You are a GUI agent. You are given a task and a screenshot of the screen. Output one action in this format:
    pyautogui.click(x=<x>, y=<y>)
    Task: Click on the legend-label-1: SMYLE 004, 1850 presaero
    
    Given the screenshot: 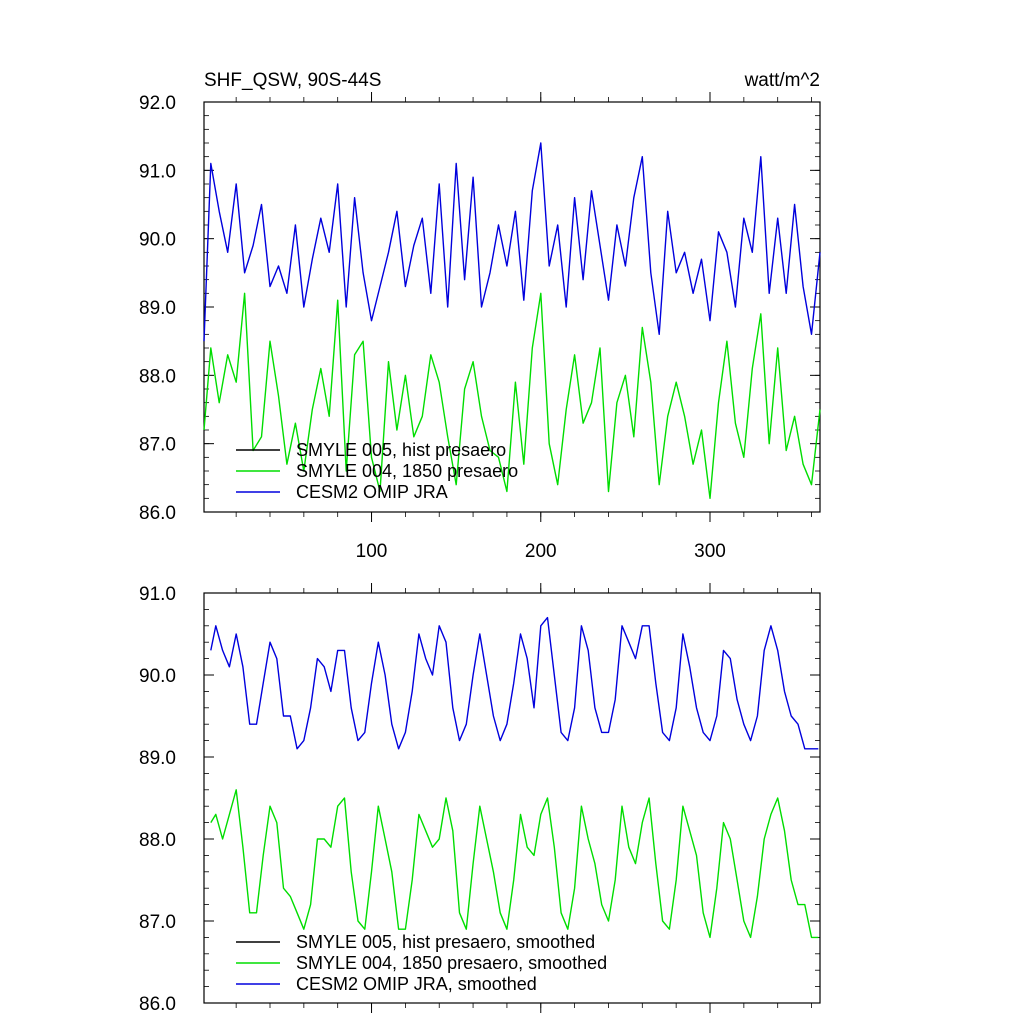 What is the action you would take?
    pyautogui.click(x=407, y=471)
    